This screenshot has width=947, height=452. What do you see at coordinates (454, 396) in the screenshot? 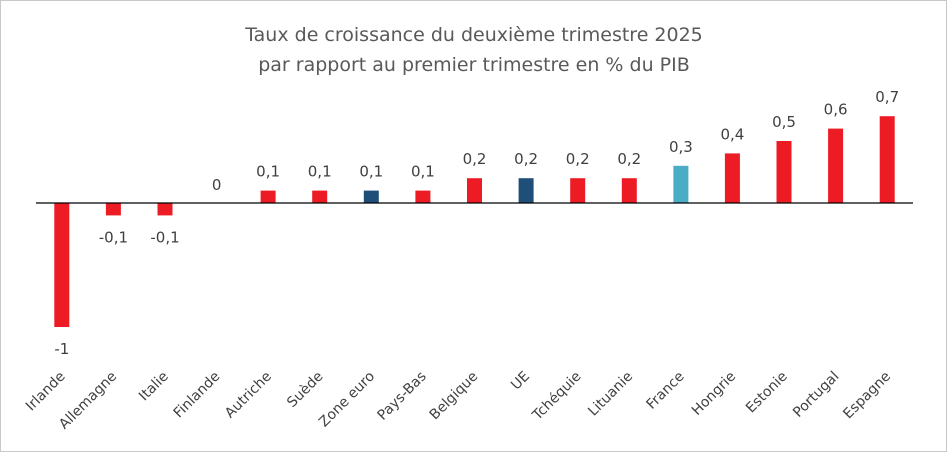
I see `tick-label-belgique: Belgique` at bounding box center [454, 396].